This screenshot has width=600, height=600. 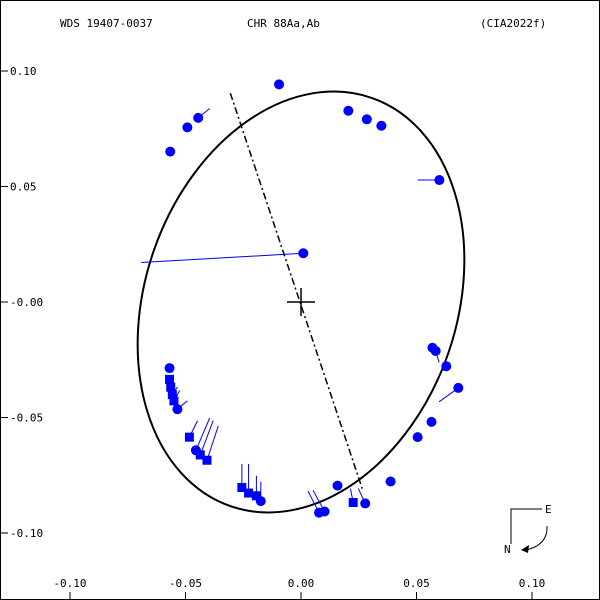 I want to click on wds-designation: WDS 19407-0037, so click(x=106, y=23).